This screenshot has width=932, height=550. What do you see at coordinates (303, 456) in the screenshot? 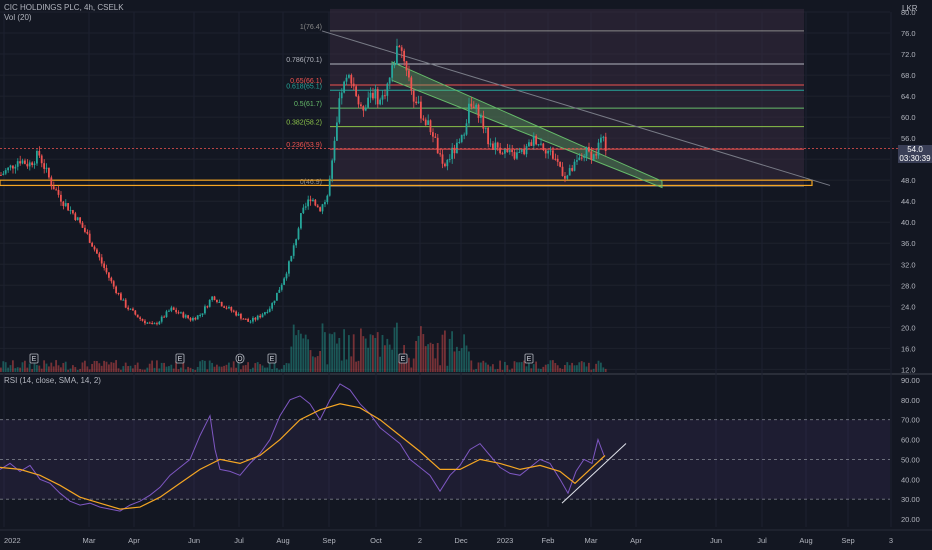
I see `rsi-ma-line` at bounding box center [303, 456].